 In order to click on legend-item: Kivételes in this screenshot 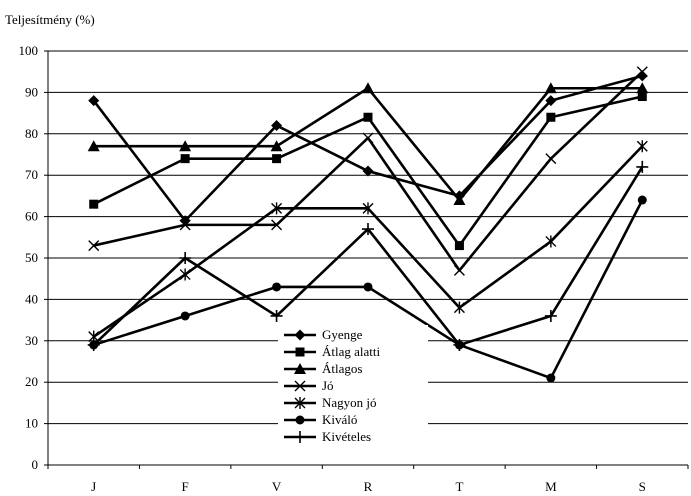, I will do `click(327, 436)`.